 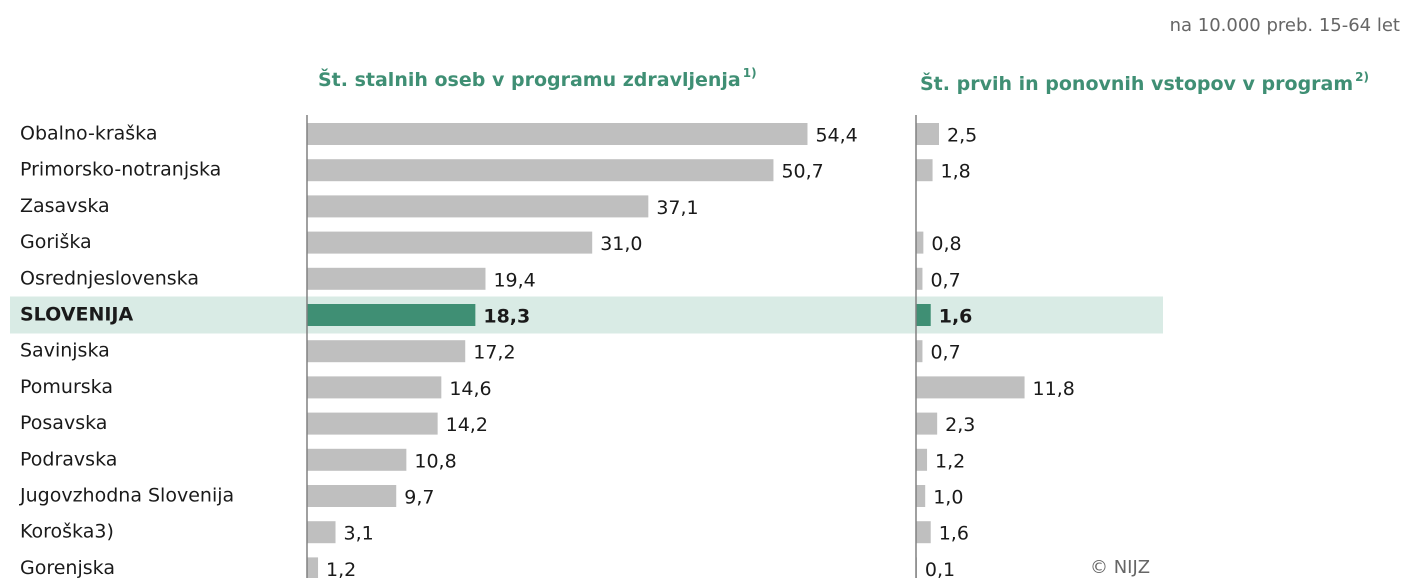 What do you see at coordinates (1362, 77) in the screenshot?
I see `footnote-mark: 2)` at bounding box center [1362, 77].